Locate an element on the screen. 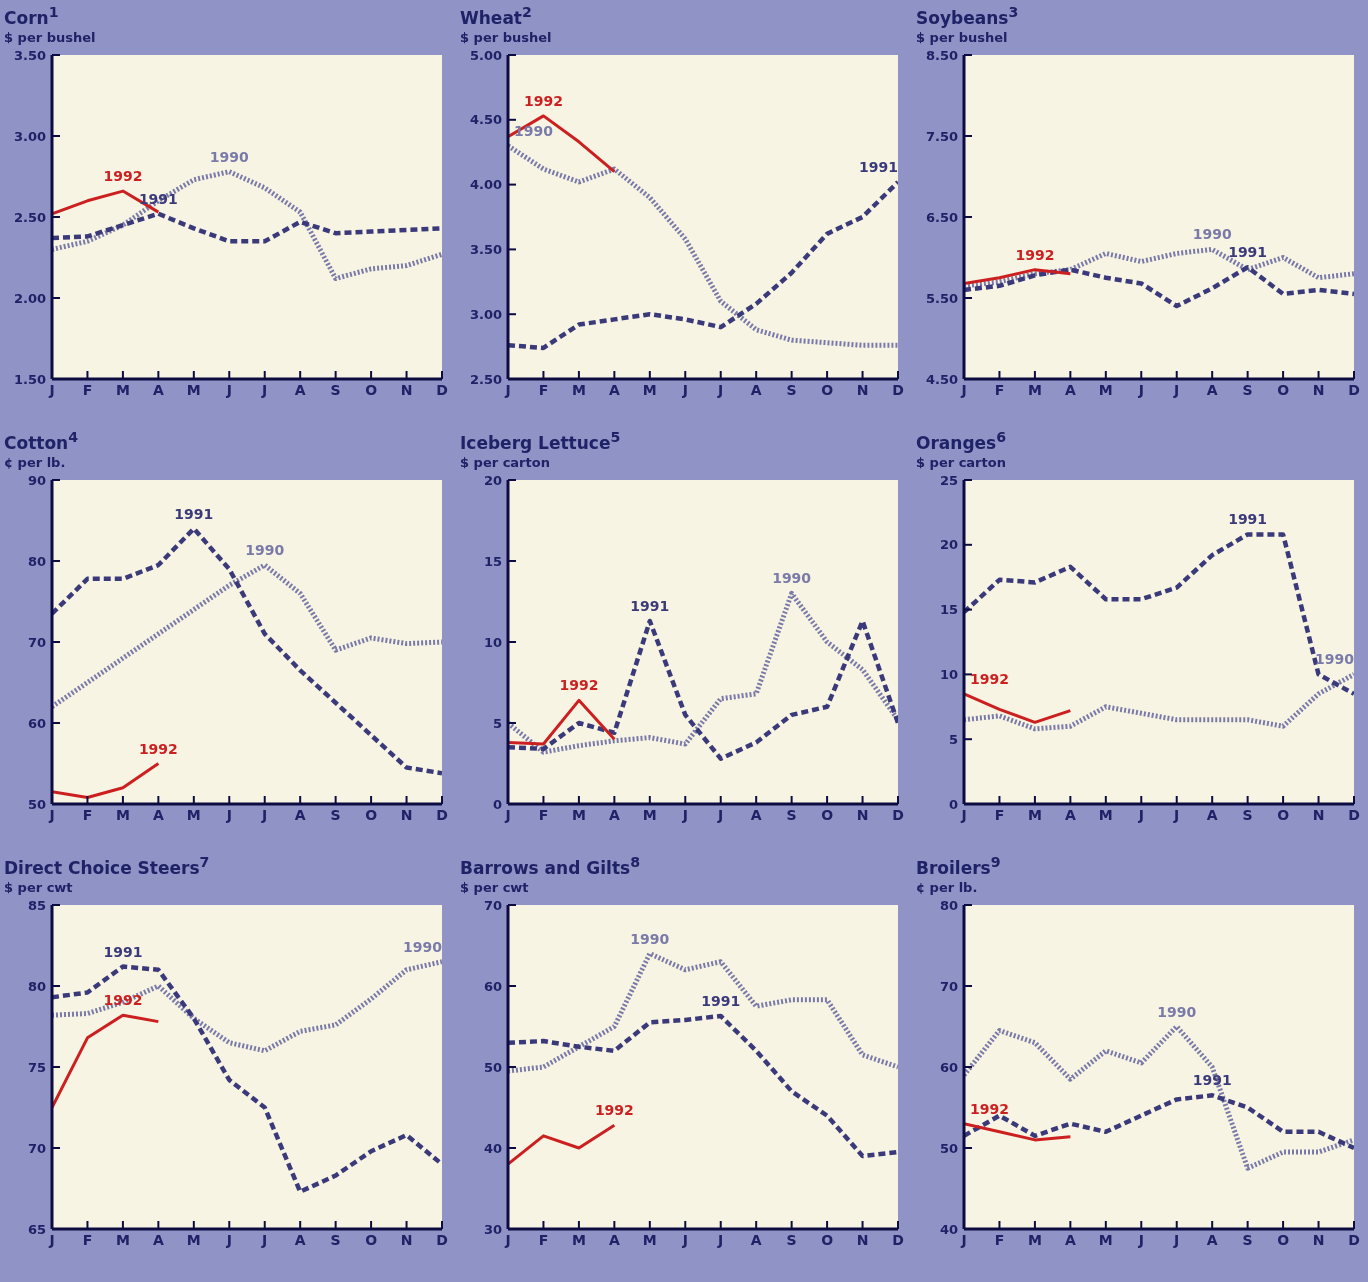  y-tick-label: 65 is located at coordinates (36, 1229).